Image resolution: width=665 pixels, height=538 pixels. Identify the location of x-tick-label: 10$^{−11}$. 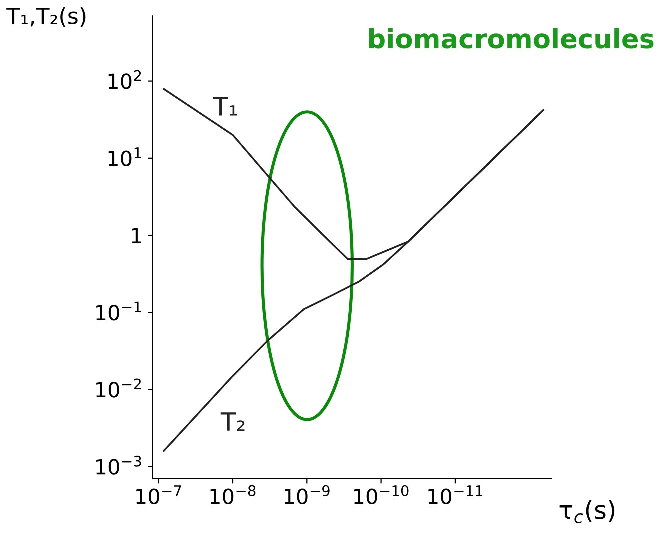
(455, 495).